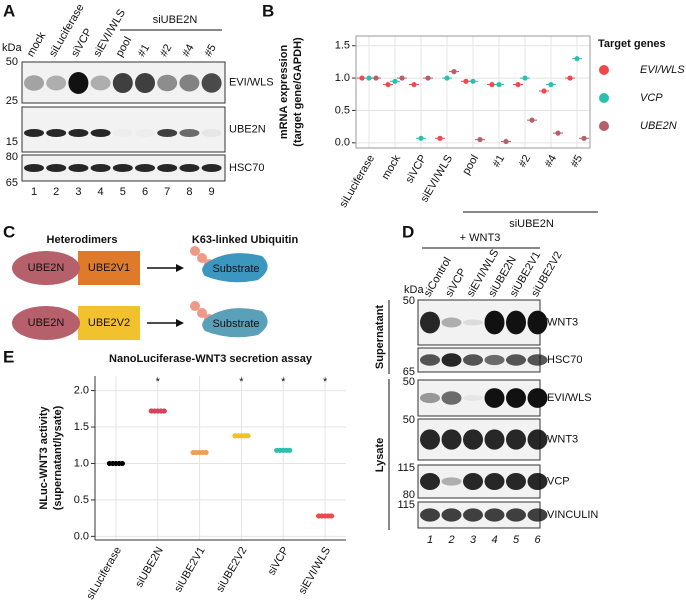 The height and width of the screenshot is (613, 686). What do you see at coordinates (12, 48) in the screenshot?
I see `kda-label: kDa` at bounding box center [12, 48].